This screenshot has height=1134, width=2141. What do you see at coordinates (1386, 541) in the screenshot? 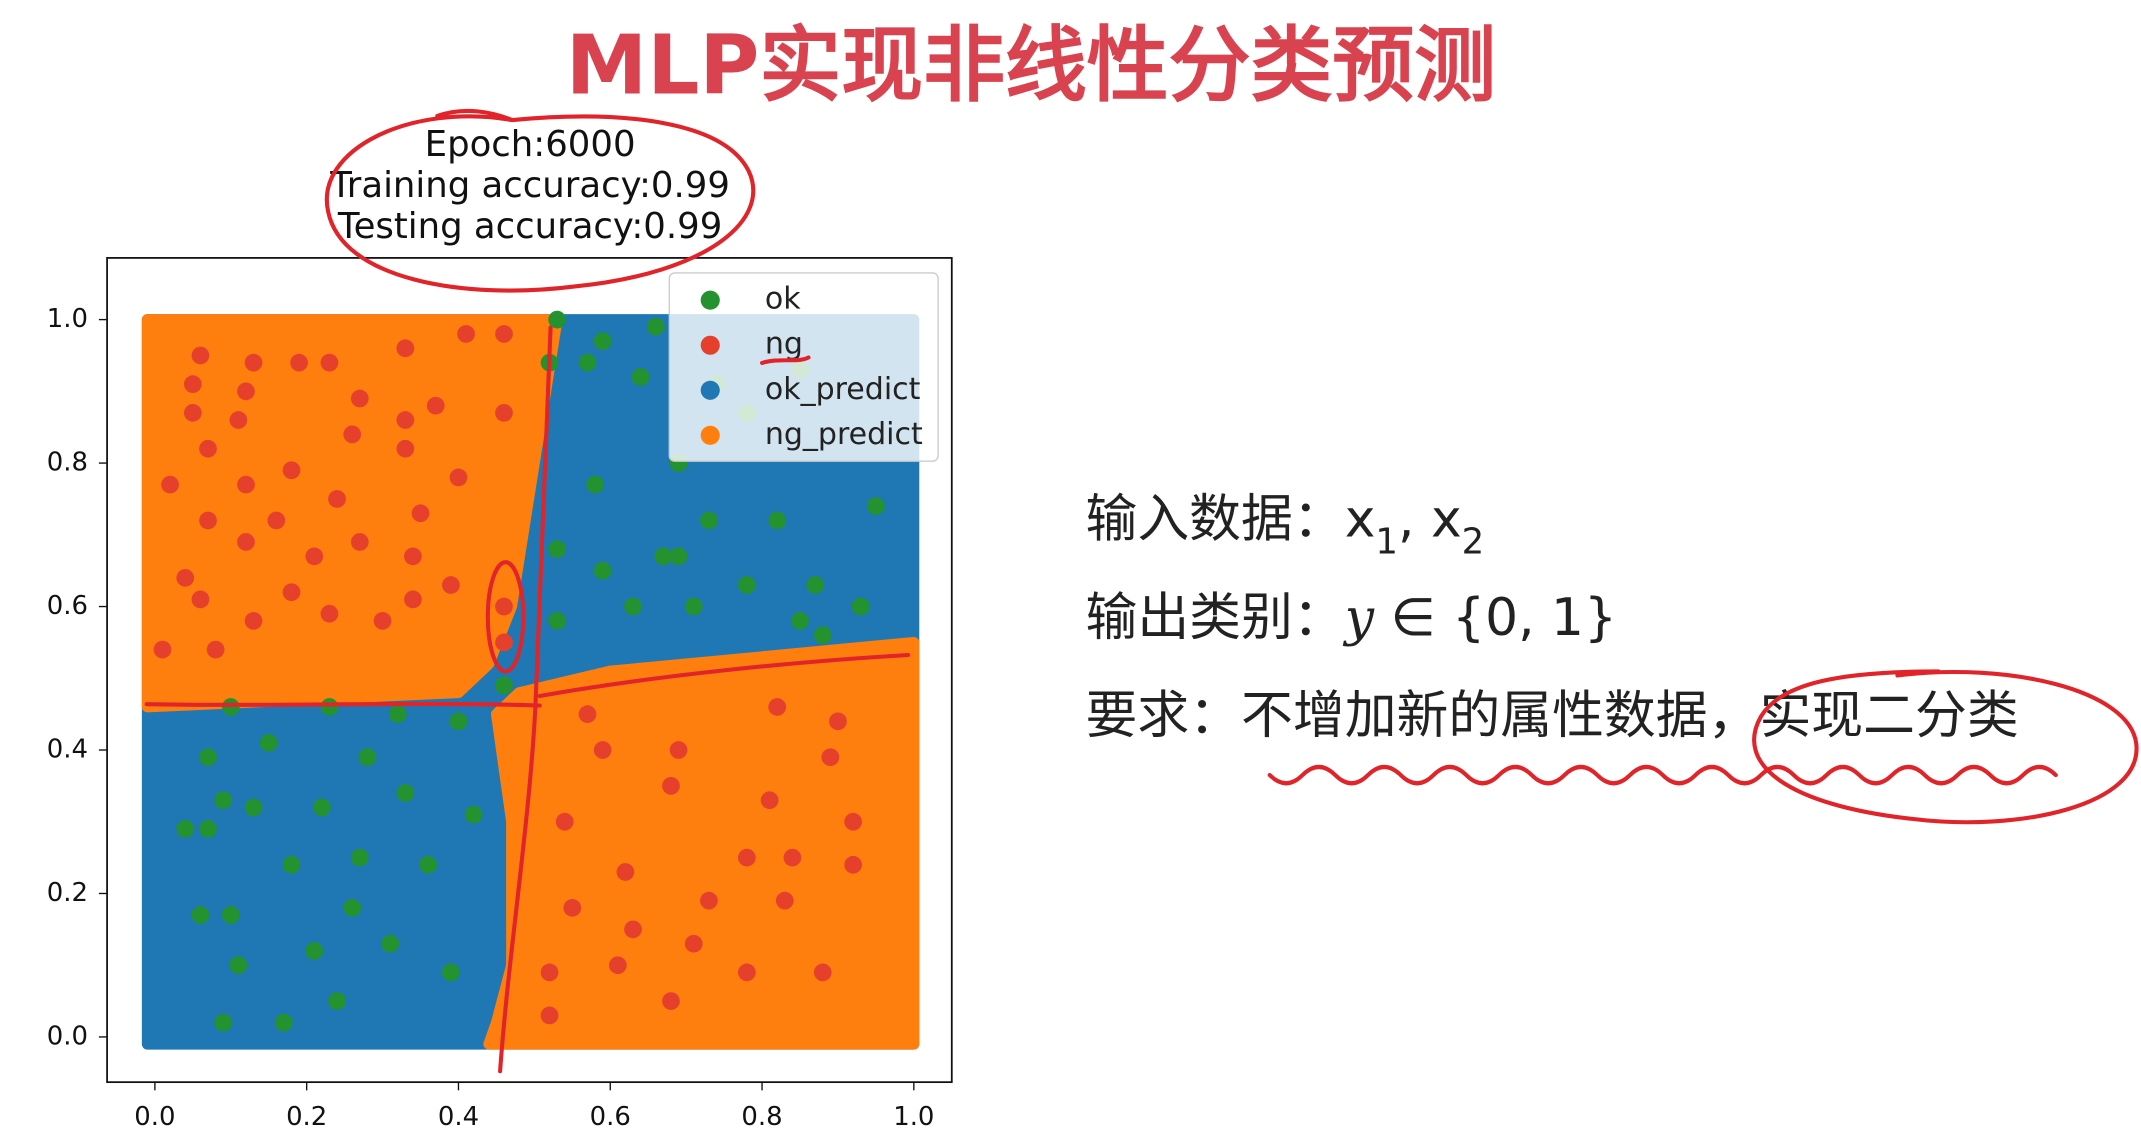
I see `subscript: 1` at bounding box center [1386, 541].